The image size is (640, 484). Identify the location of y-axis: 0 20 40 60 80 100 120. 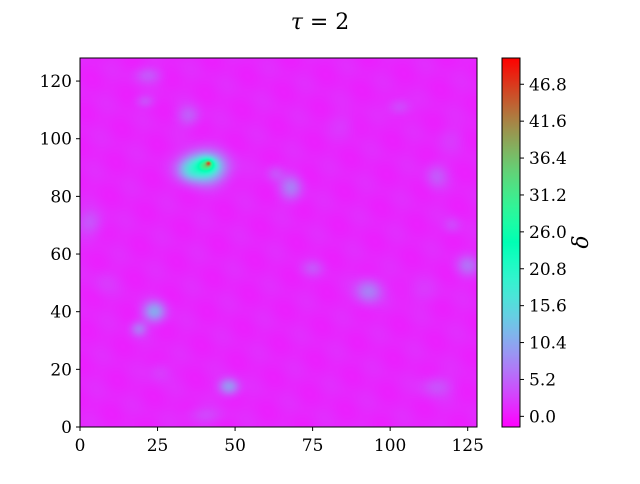
(60, 255).